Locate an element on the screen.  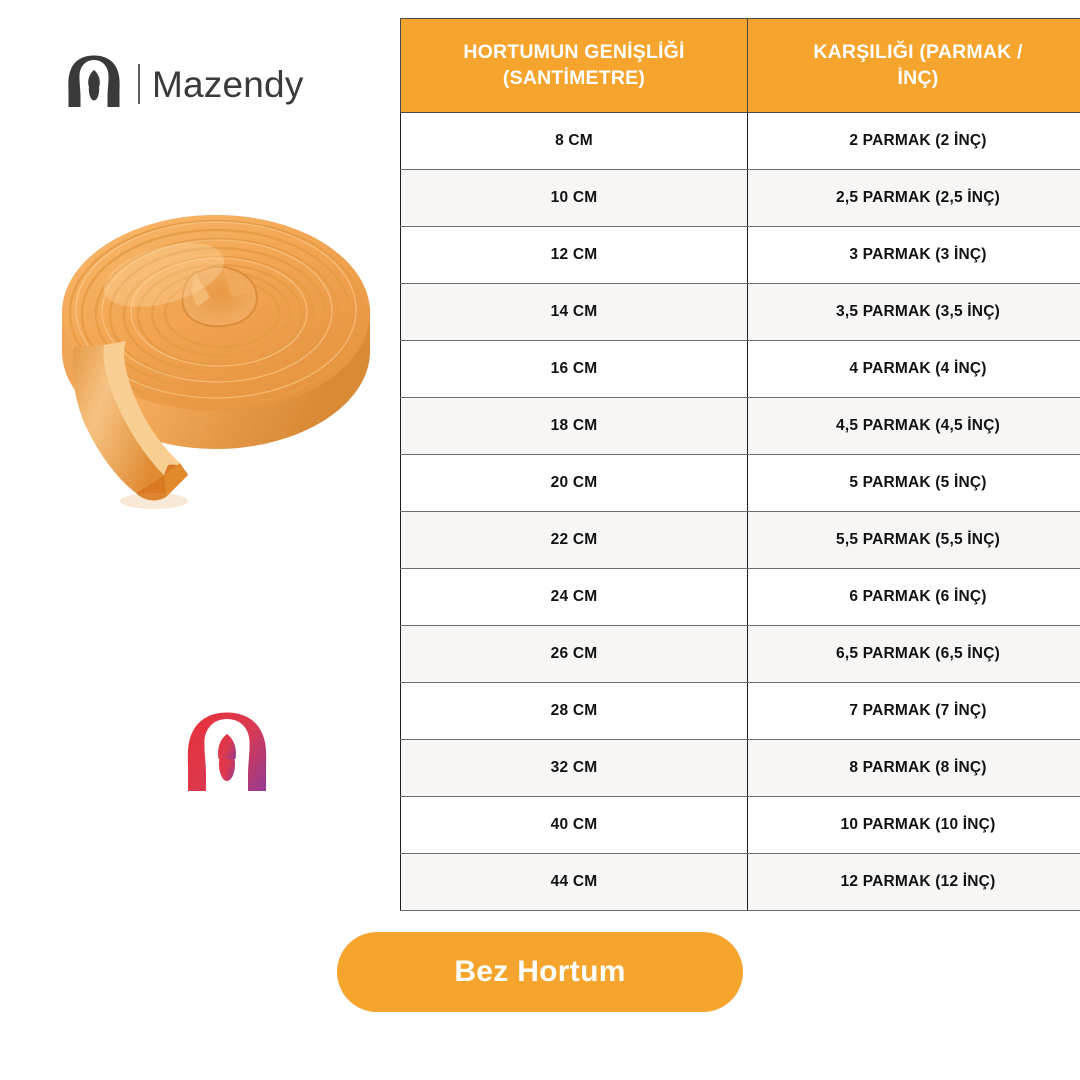
table-row: 16 CM 4 PARMAK (4 İNÇ) is located at coordinates (740, 369).